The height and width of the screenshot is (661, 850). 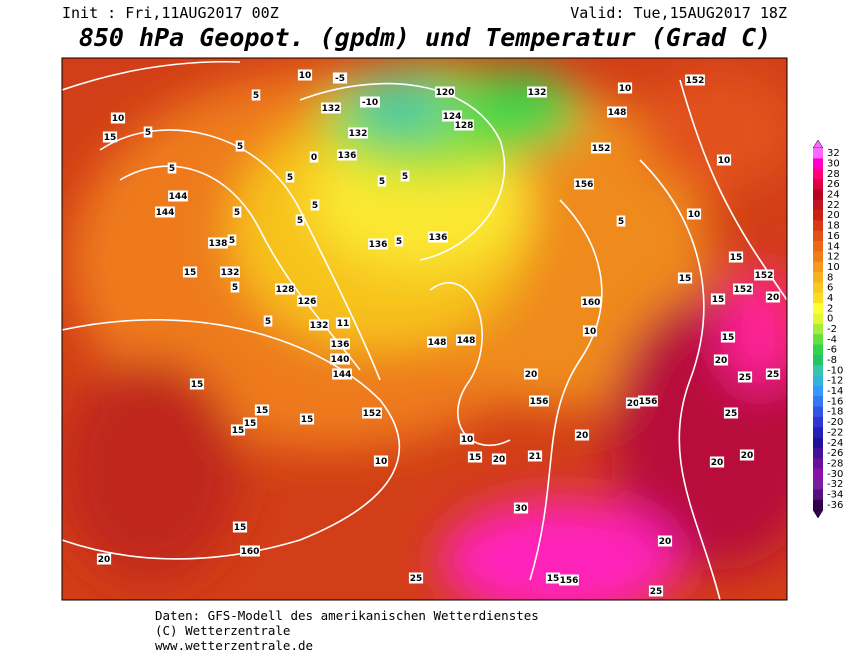 I want to click on colorbar-label: -16, so click(x=835, y=401).